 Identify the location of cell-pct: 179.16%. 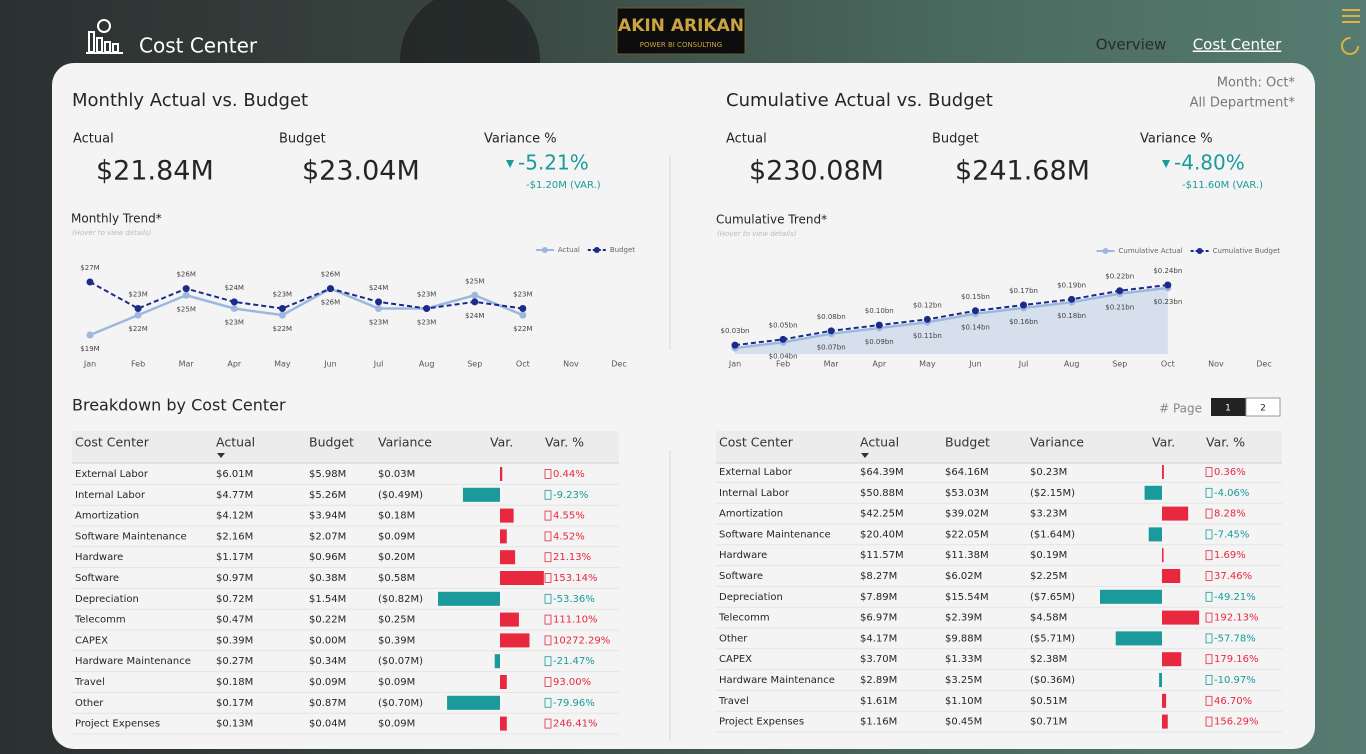
(1236, 659).